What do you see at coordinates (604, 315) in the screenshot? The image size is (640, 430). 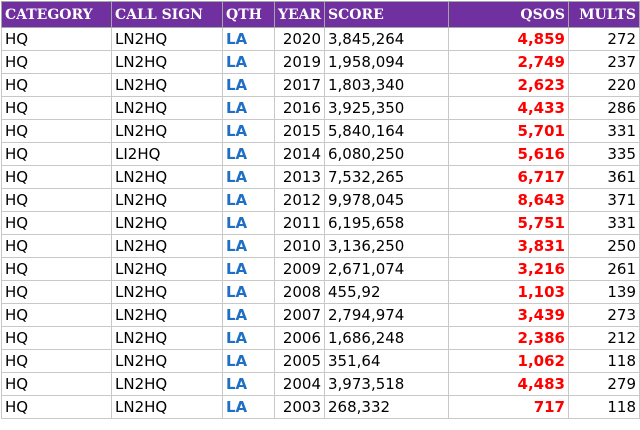 I see `cell-mults: 273` at bounding box center [604, 315].